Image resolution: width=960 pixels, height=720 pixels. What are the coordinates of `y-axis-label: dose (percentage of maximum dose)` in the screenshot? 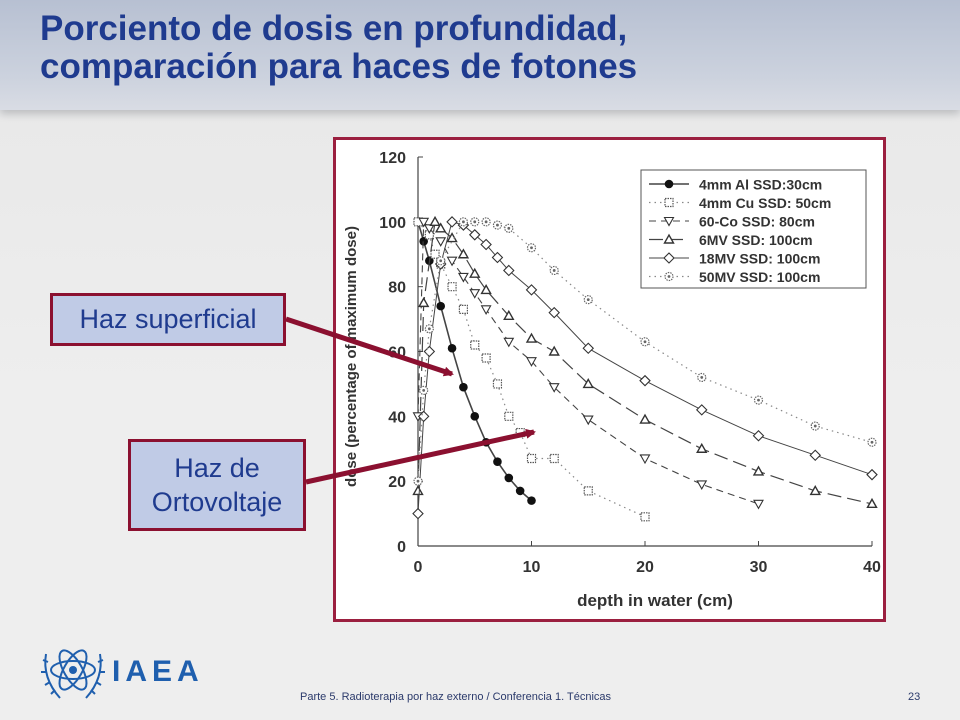 It's located at (351, 356).